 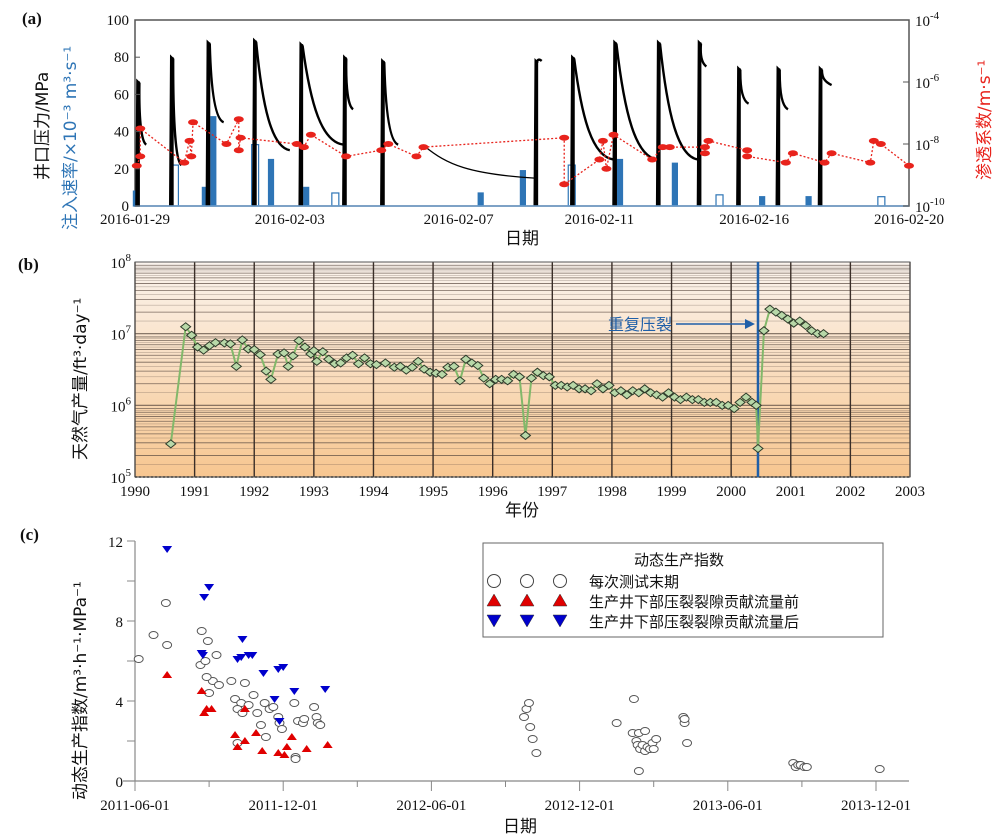 What do you see at coordinates (135, 220) in the screenshot?
I see `panel-a-x-tick-label: 2016-01-29` at bounding box center [135, 220].